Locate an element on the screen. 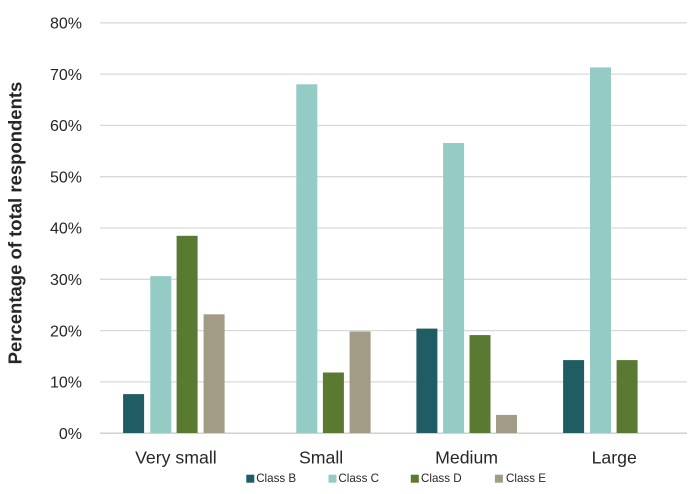 Image resolution: width=698 pixels, height=494 pixels. svg-text: 80% is located at coordinates (66, 24).